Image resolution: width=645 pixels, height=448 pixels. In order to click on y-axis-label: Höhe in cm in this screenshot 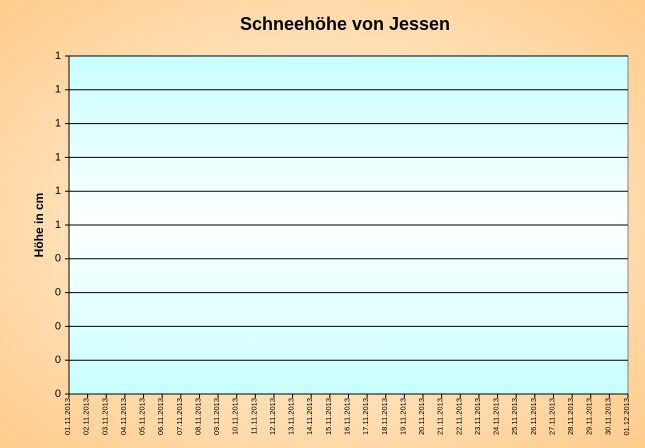, I will do `click(39, 225)`.